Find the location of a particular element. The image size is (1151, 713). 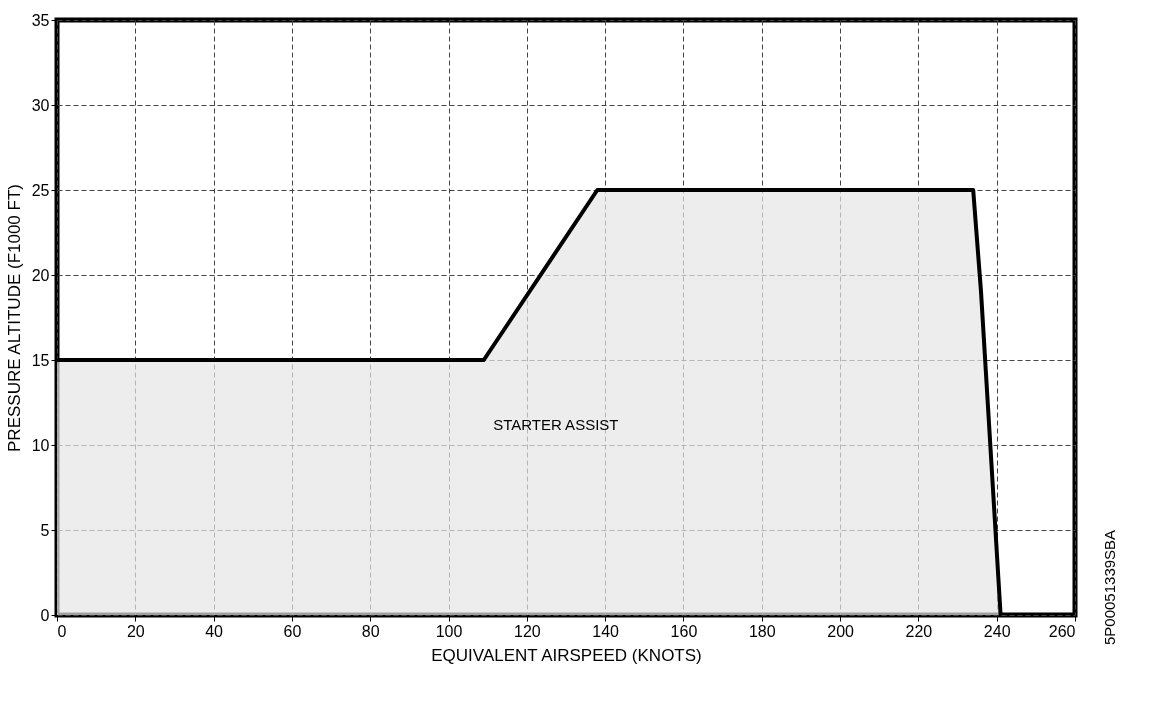

x-tick-label: 100 is located at coordinates (449, 631).